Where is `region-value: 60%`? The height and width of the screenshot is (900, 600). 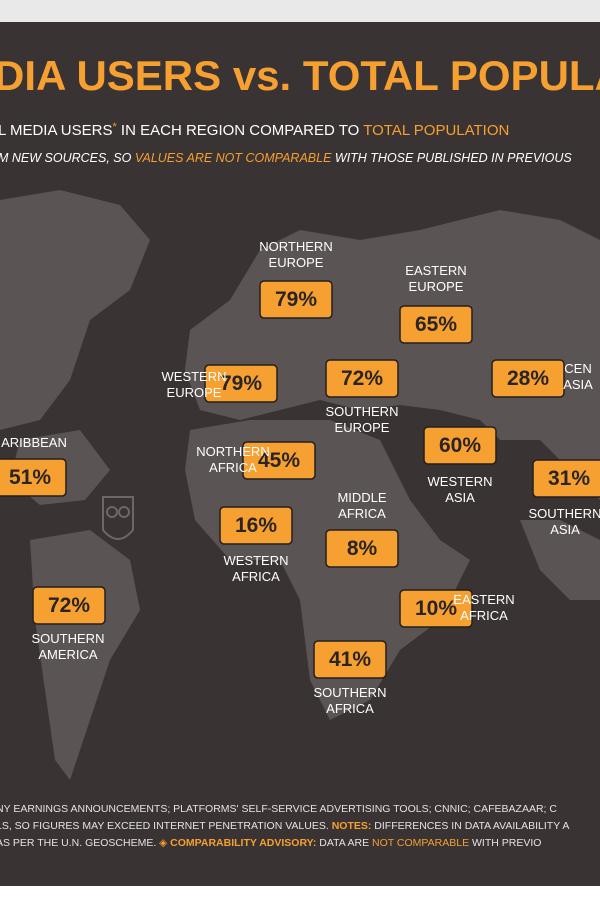
region-value: 60% is located at coordinates (460, 445).